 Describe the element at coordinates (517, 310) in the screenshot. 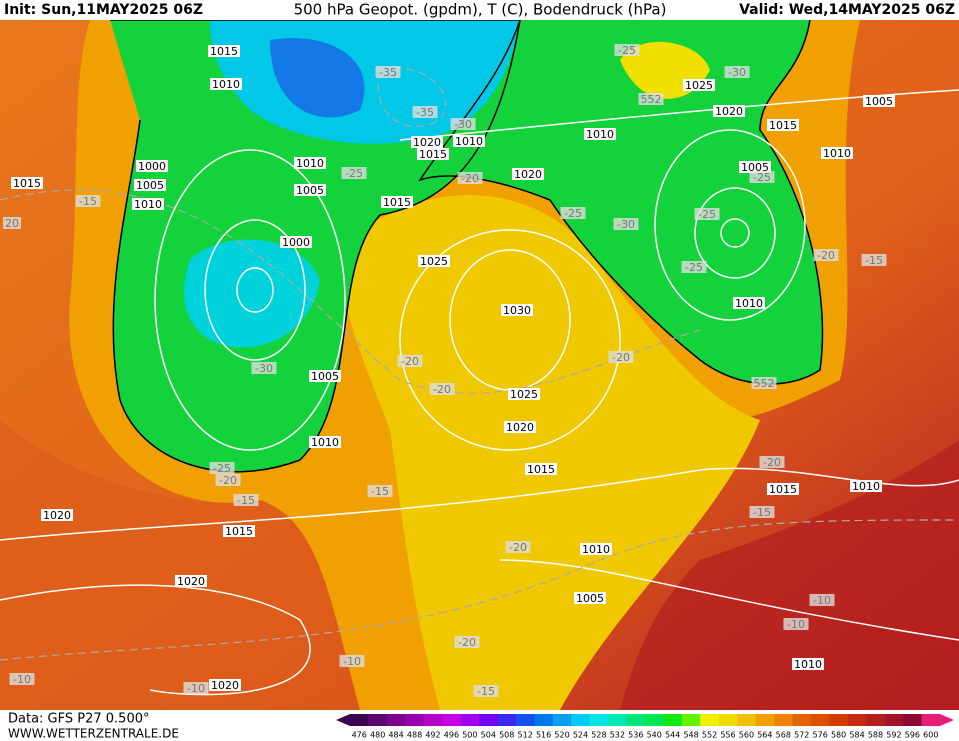

I see `pressure-label: 1030` at that location.